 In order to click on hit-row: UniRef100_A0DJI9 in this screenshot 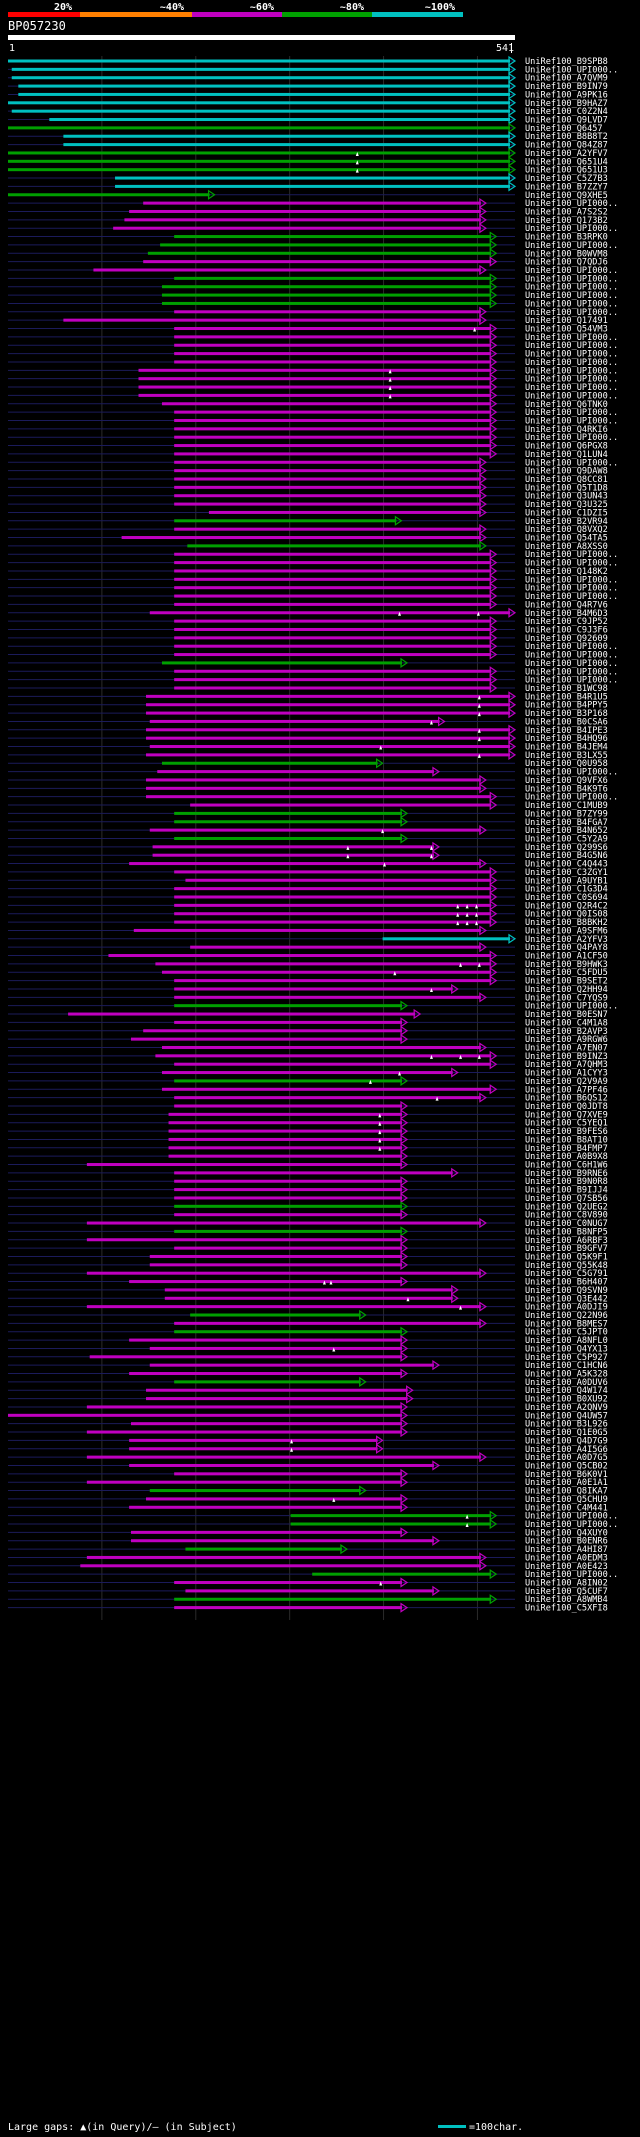, I will do `click(308, 1307)`.